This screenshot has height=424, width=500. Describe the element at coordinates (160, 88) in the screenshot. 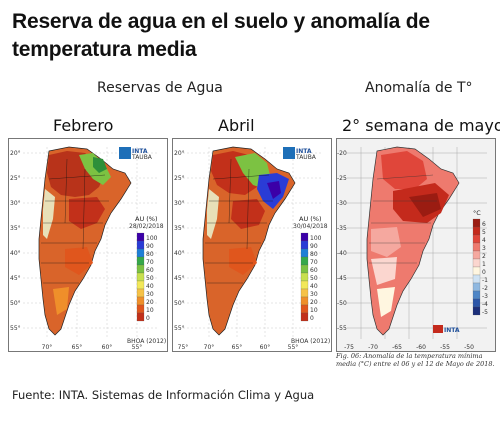

I see `water-reserves-header: Reservas de Agua` at that location.